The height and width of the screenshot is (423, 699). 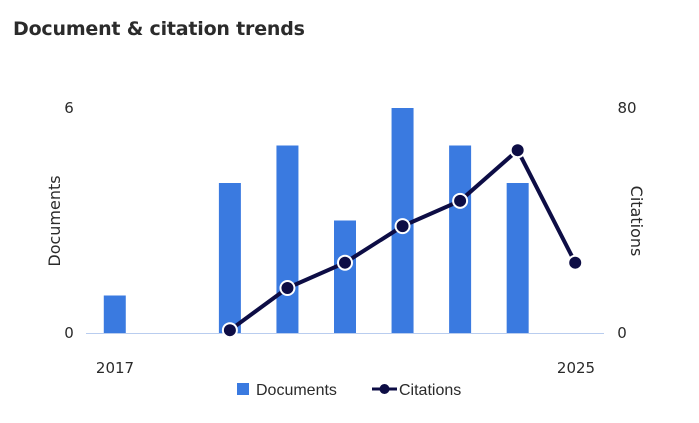 What do you see at coordinates (384, 389) in the screenshot?
I see `legend-citations-marker` at bounding box center [384, 389].